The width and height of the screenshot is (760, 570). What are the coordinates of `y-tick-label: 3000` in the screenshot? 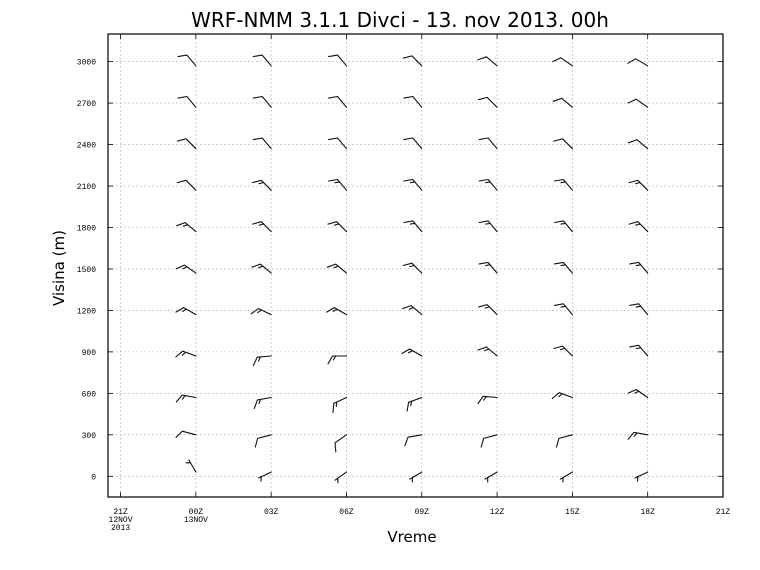 It's located at (86, 63).